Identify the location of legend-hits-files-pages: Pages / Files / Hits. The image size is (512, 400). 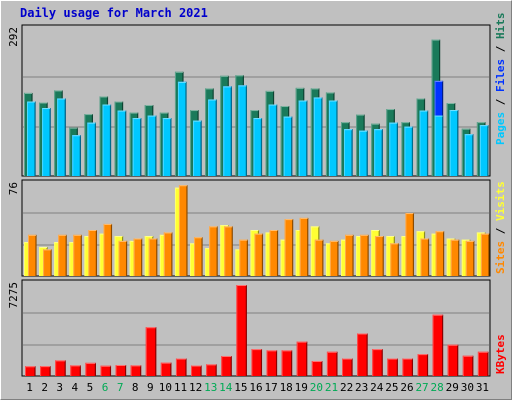
(500, 79).